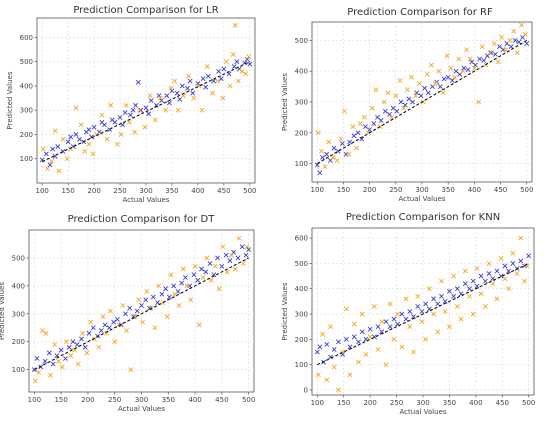 The height and width of the screenshot is (422, 550). I want to click on x-tick-label: 300, so click(421, 190).